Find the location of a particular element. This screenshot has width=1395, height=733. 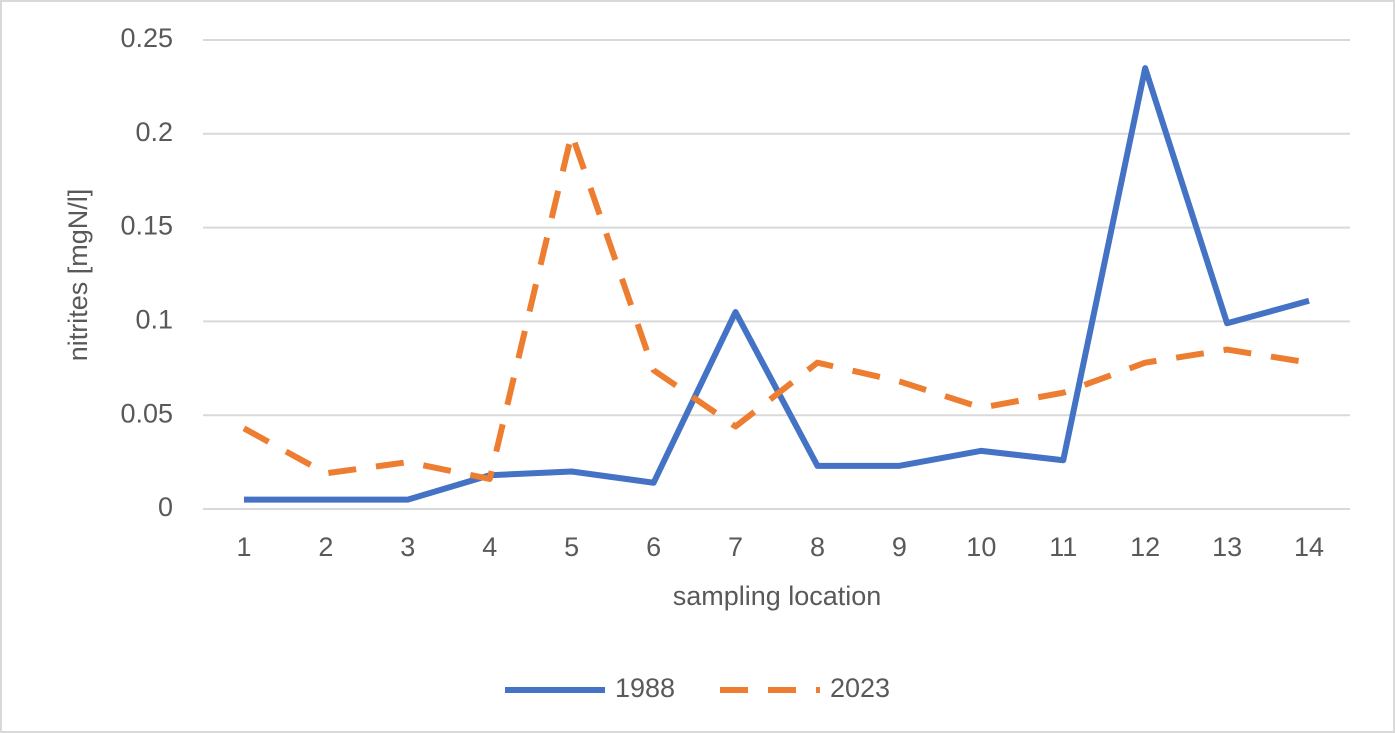

x-tick-label: 10 is located at coordinates (981, 547).